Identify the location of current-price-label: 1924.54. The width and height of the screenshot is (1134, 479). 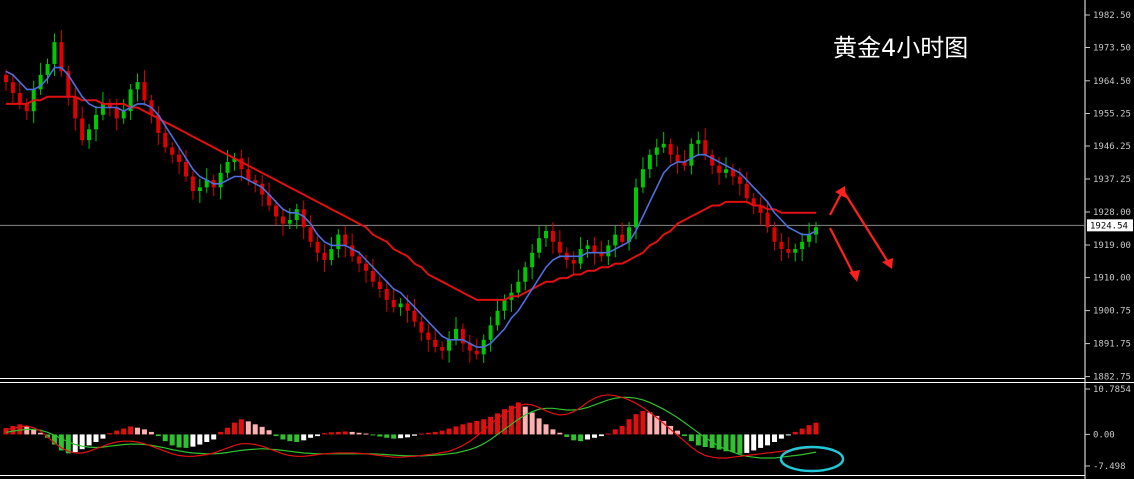
(1109, 226).